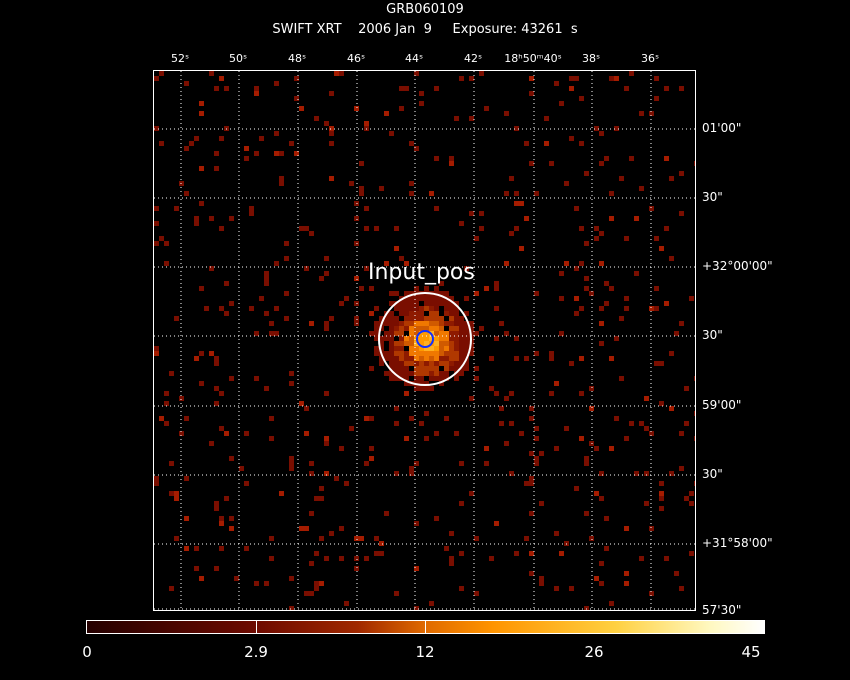 This screenshot has height=680, width=850. Describe the element at coordinates (356, 58) in the screenshot. I see `ra-tick-label: 46ˢ` at that location.